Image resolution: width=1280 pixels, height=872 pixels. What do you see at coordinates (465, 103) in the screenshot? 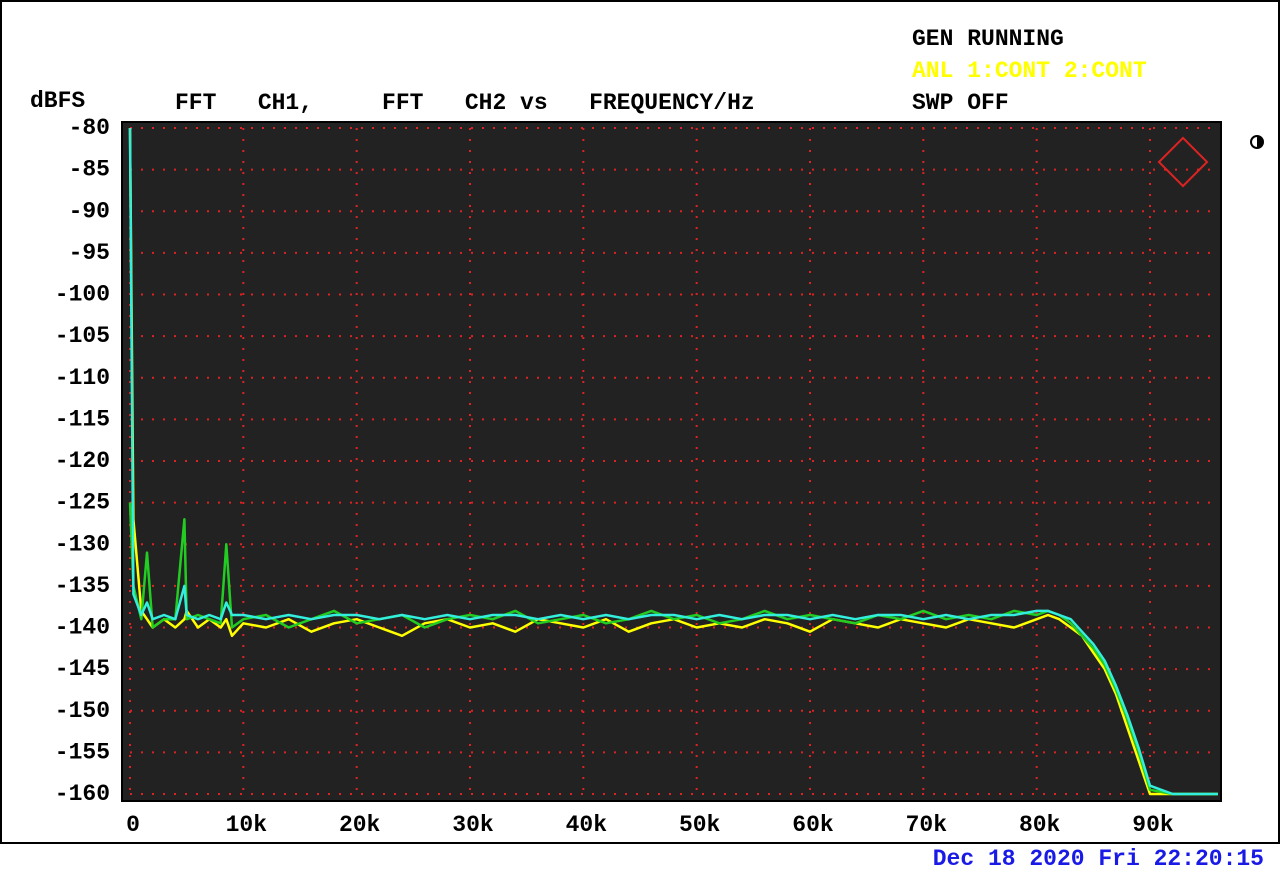
I see `chart-title: FFT CH1, FFT CH2 vs FREQUENCY/Hz` at bounding box center [465, 103].